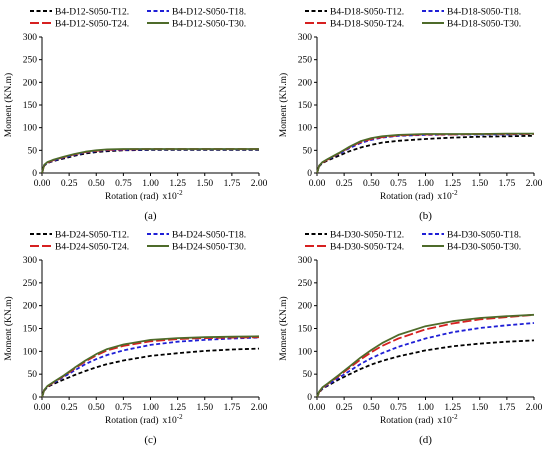 This screenshot has width=550, height=449. I want to click on legend-label: B4-D18-S050-T30., so click(484, 25).